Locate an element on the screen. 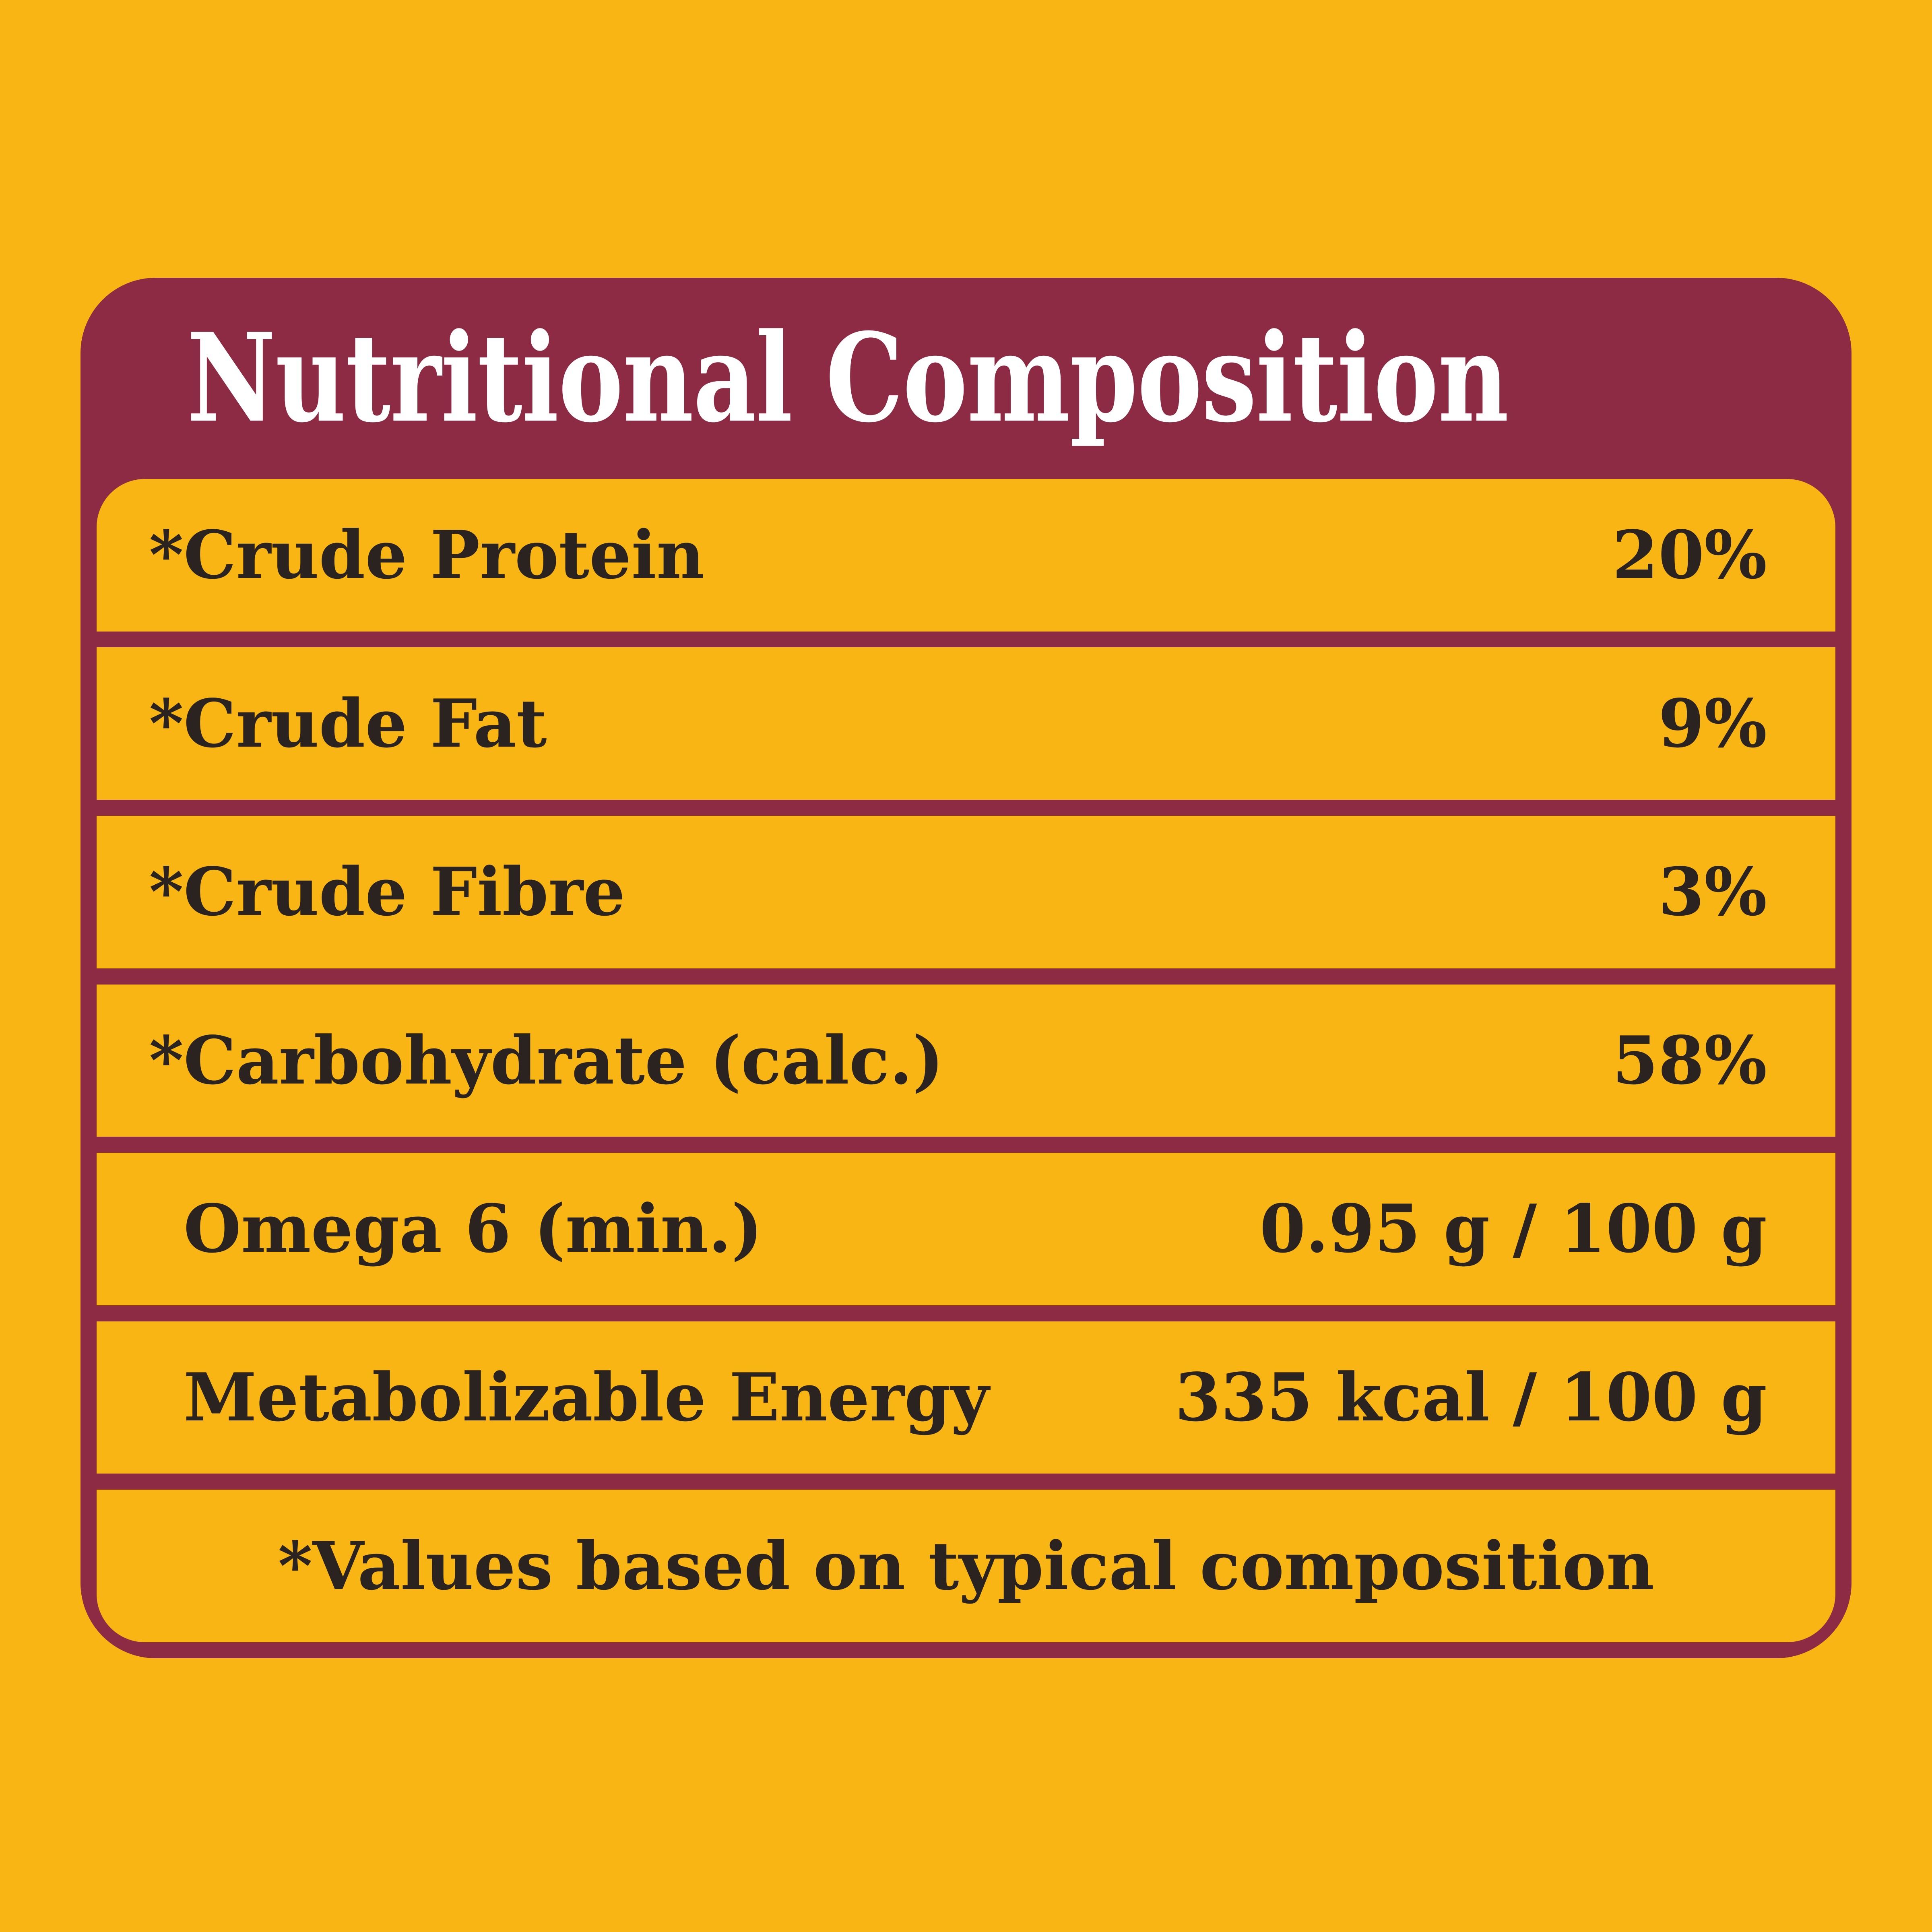 Image resolution: width=1932 pixels, height=1932 pixels. nutrient-name: Carbohydrate (calc.) is located at coordinates (563, 1060).